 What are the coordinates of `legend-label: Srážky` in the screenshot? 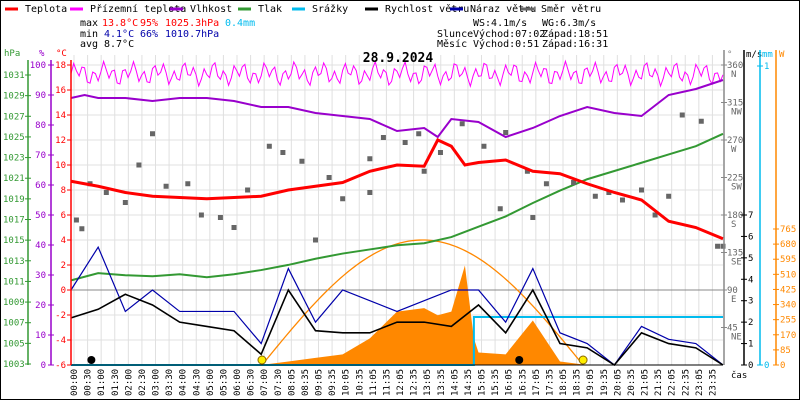 It's located at (330, 9).